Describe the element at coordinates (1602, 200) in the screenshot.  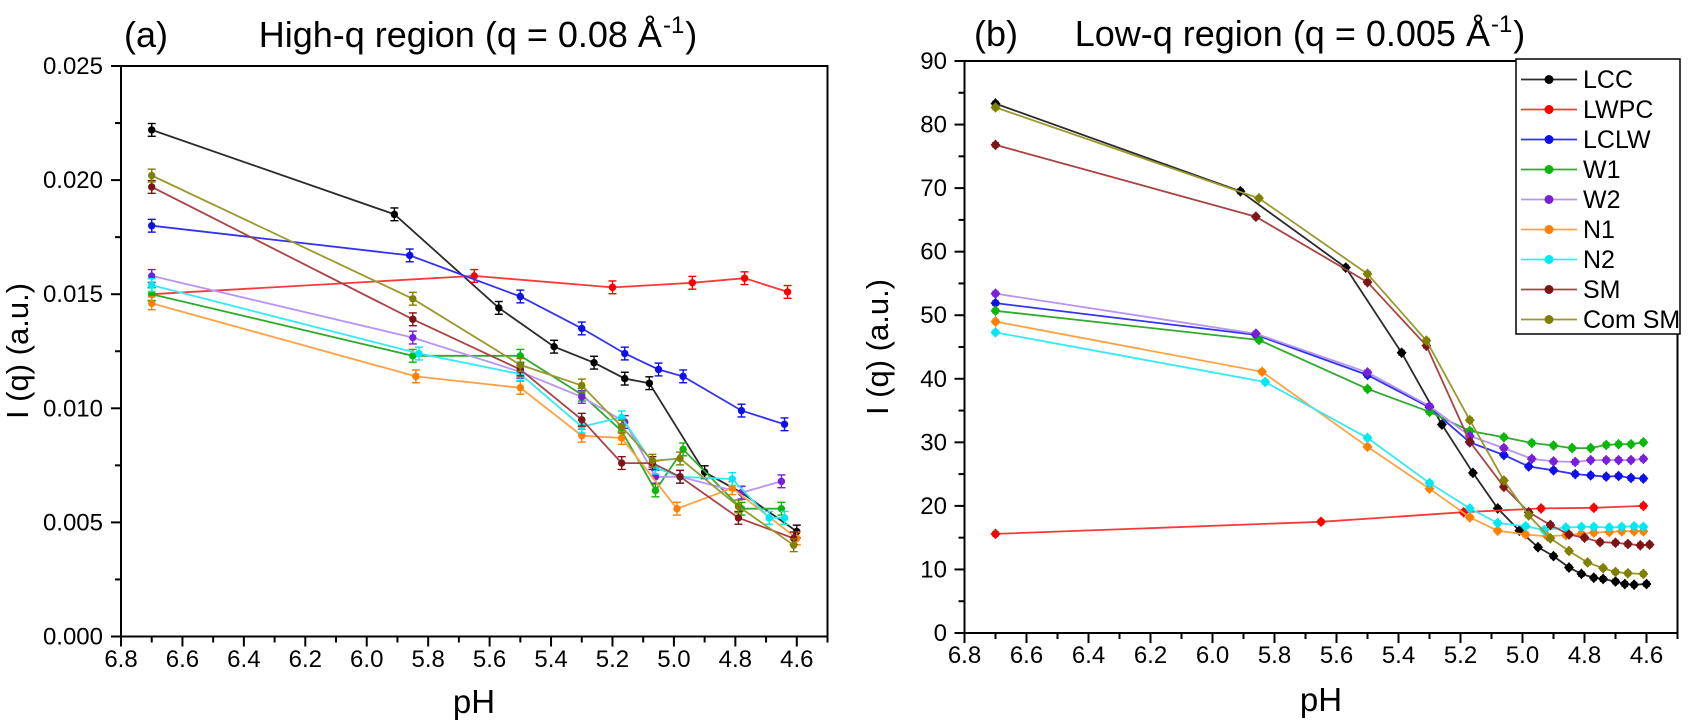
I see `legend-entry-label: W2` at that location.